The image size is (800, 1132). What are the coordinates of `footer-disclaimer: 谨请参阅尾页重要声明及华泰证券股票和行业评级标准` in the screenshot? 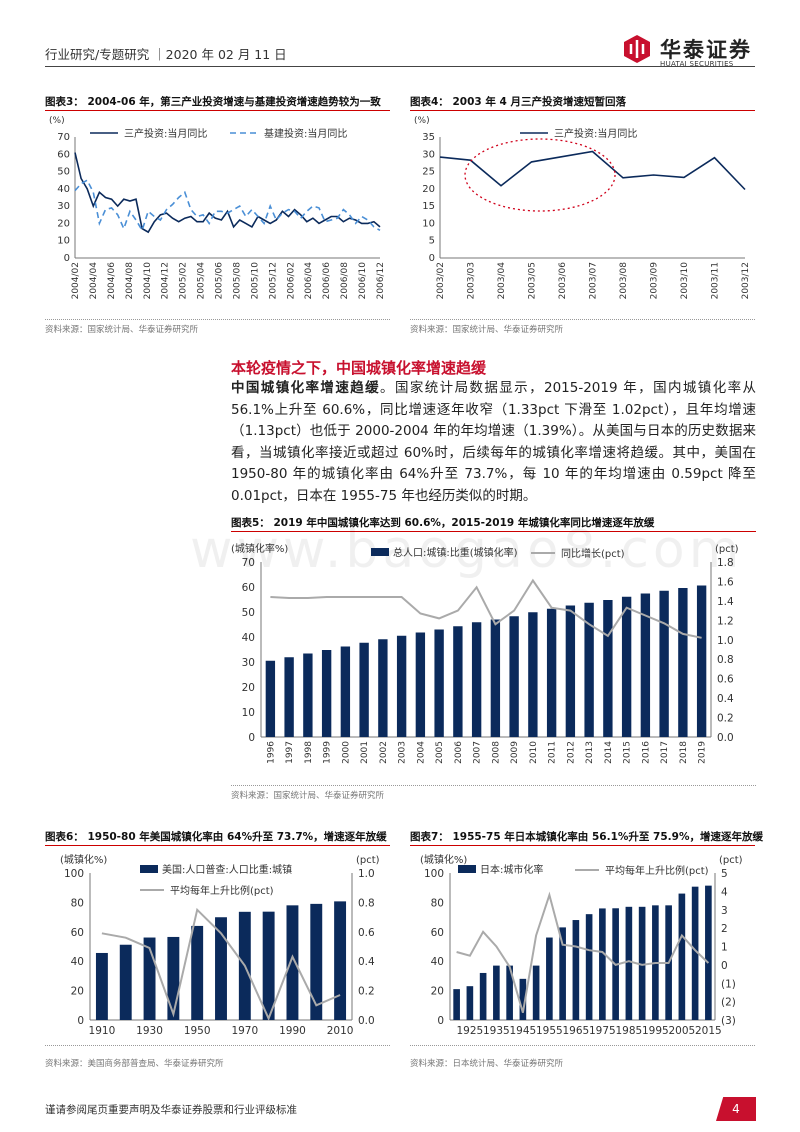 It's located at (171, 1110).